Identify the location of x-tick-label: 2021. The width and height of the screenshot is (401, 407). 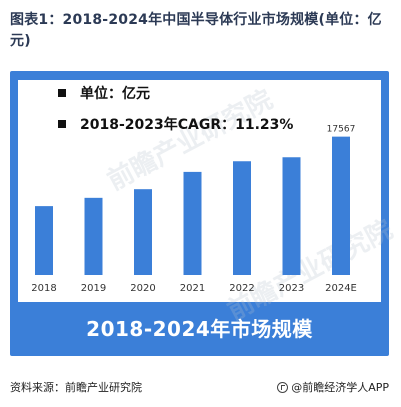
(192, 288).